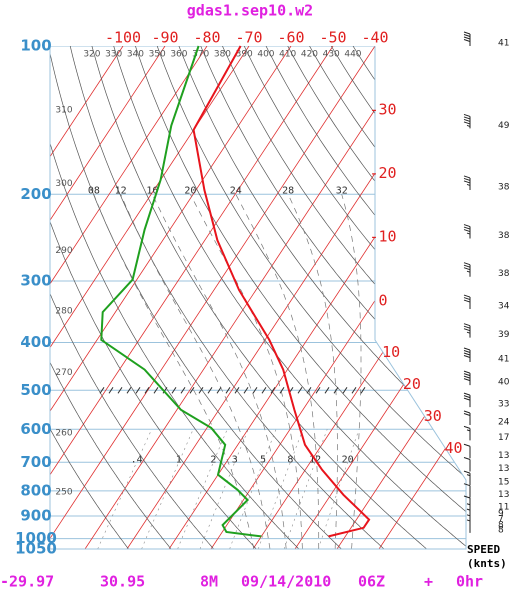 Image resolution: width=515 pixels, height=592 pixels. I want to click on footer-text: +, so click(428, 582).